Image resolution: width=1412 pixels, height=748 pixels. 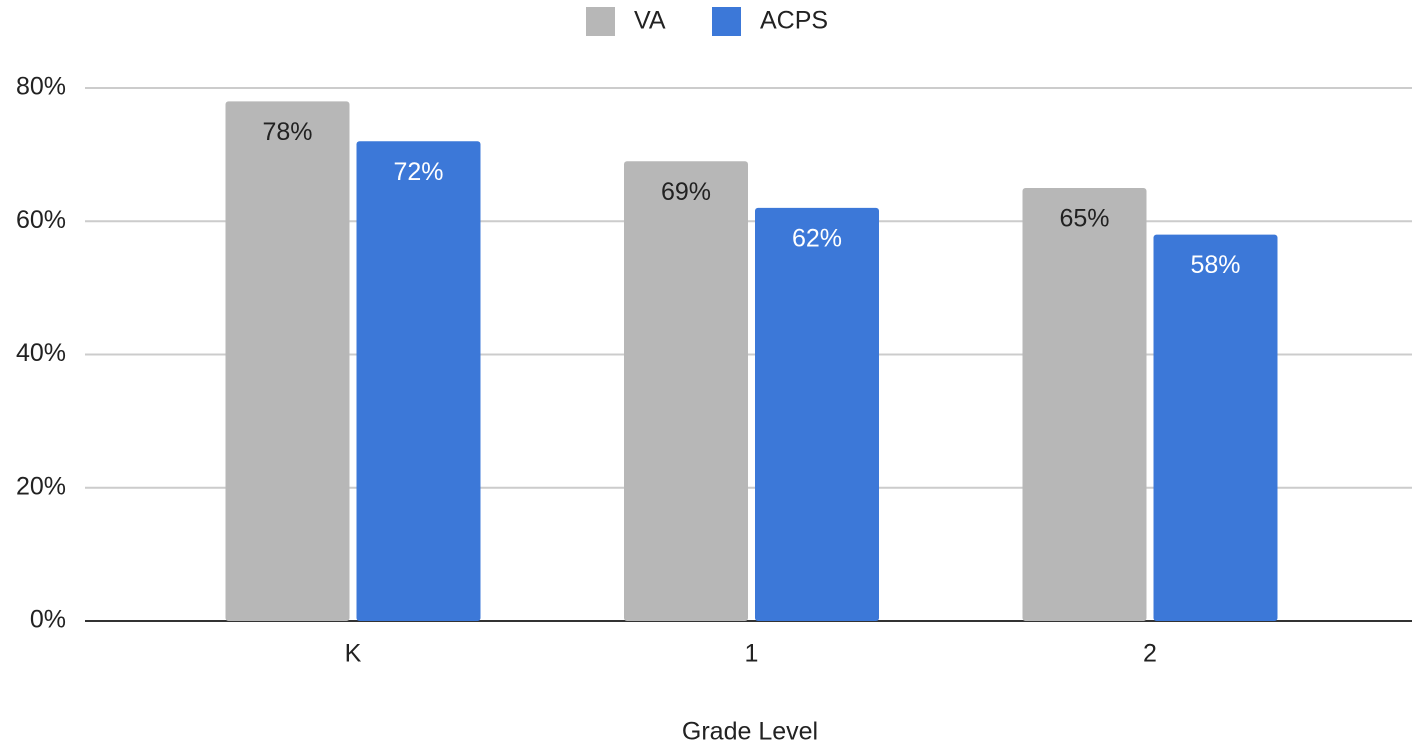 I want to click on y-tick-label: 80%, so click(x=41, y=87).